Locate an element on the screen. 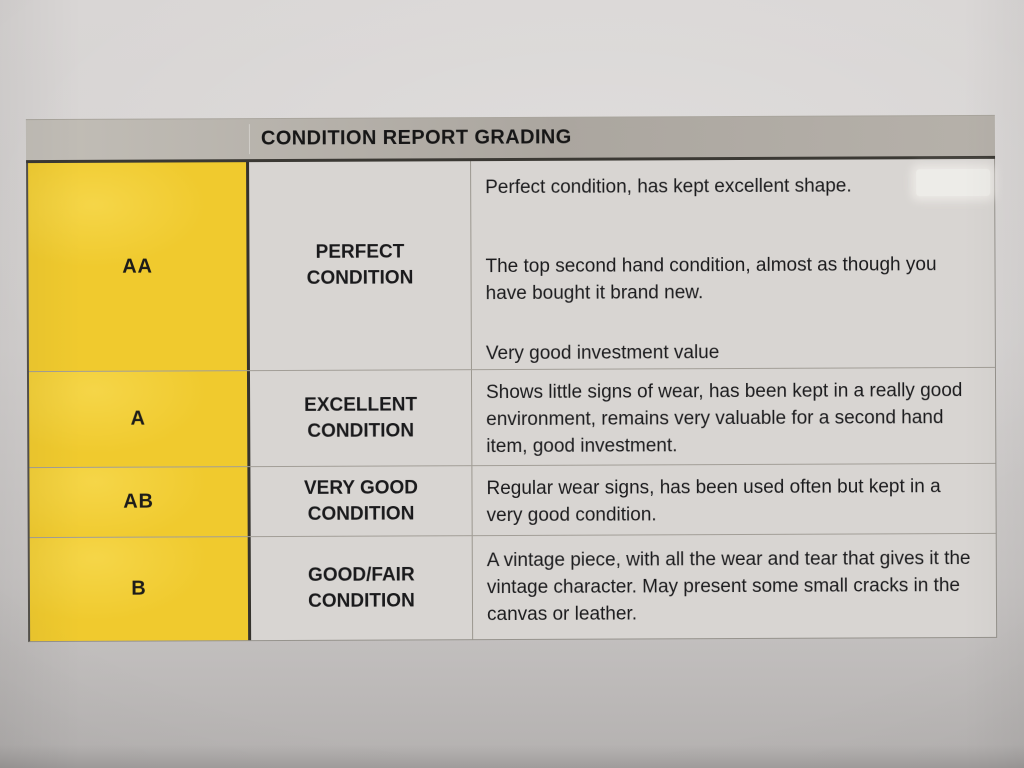 Image resolution: width=1024 pixels, height=768 pixels. grade-code: AA is located at coordinates (137, 266).